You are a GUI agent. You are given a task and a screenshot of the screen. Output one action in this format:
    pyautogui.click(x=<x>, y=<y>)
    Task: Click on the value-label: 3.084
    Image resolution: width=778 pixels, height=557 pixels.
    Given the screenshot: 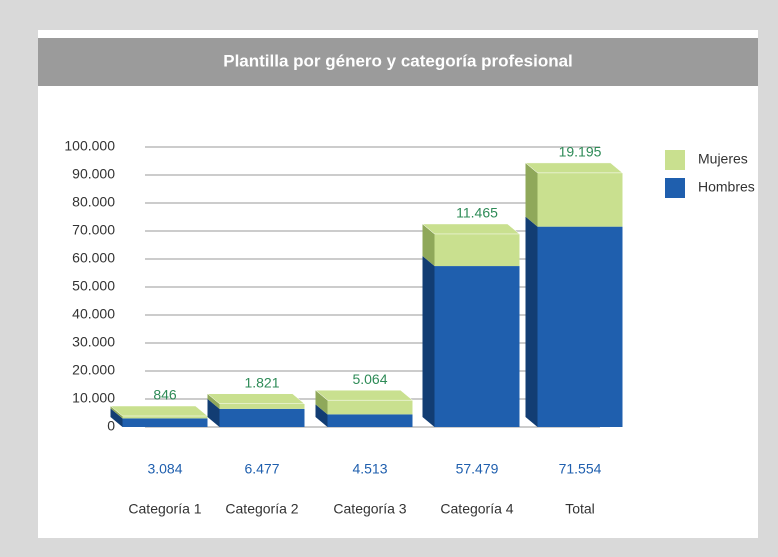 What is the action you would take?
    pyautogui.click(x=164, y=469)
    